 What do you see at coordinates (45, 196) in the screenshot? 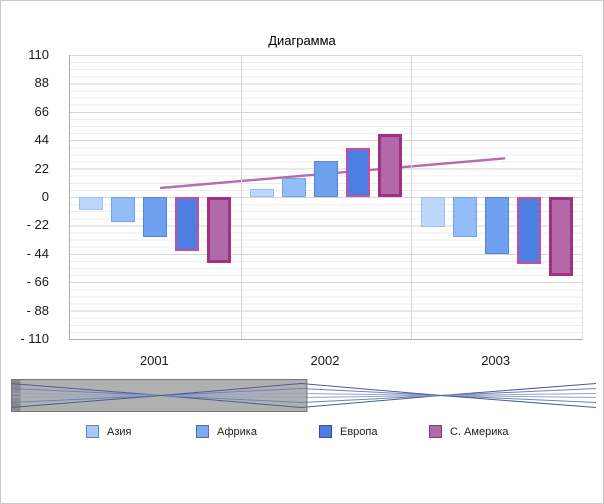
I see `y-axis-tick-label: 0` at bounding box center [45, 196].